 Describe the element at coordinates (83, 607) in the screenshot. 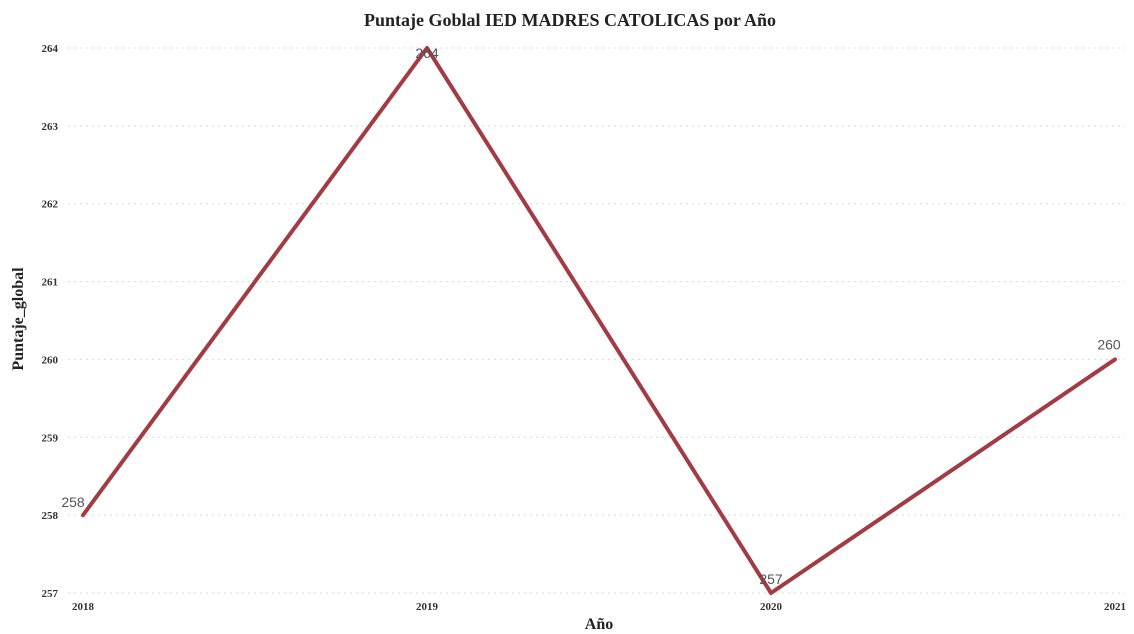

I see `x-tick-label: 2018` at that location.